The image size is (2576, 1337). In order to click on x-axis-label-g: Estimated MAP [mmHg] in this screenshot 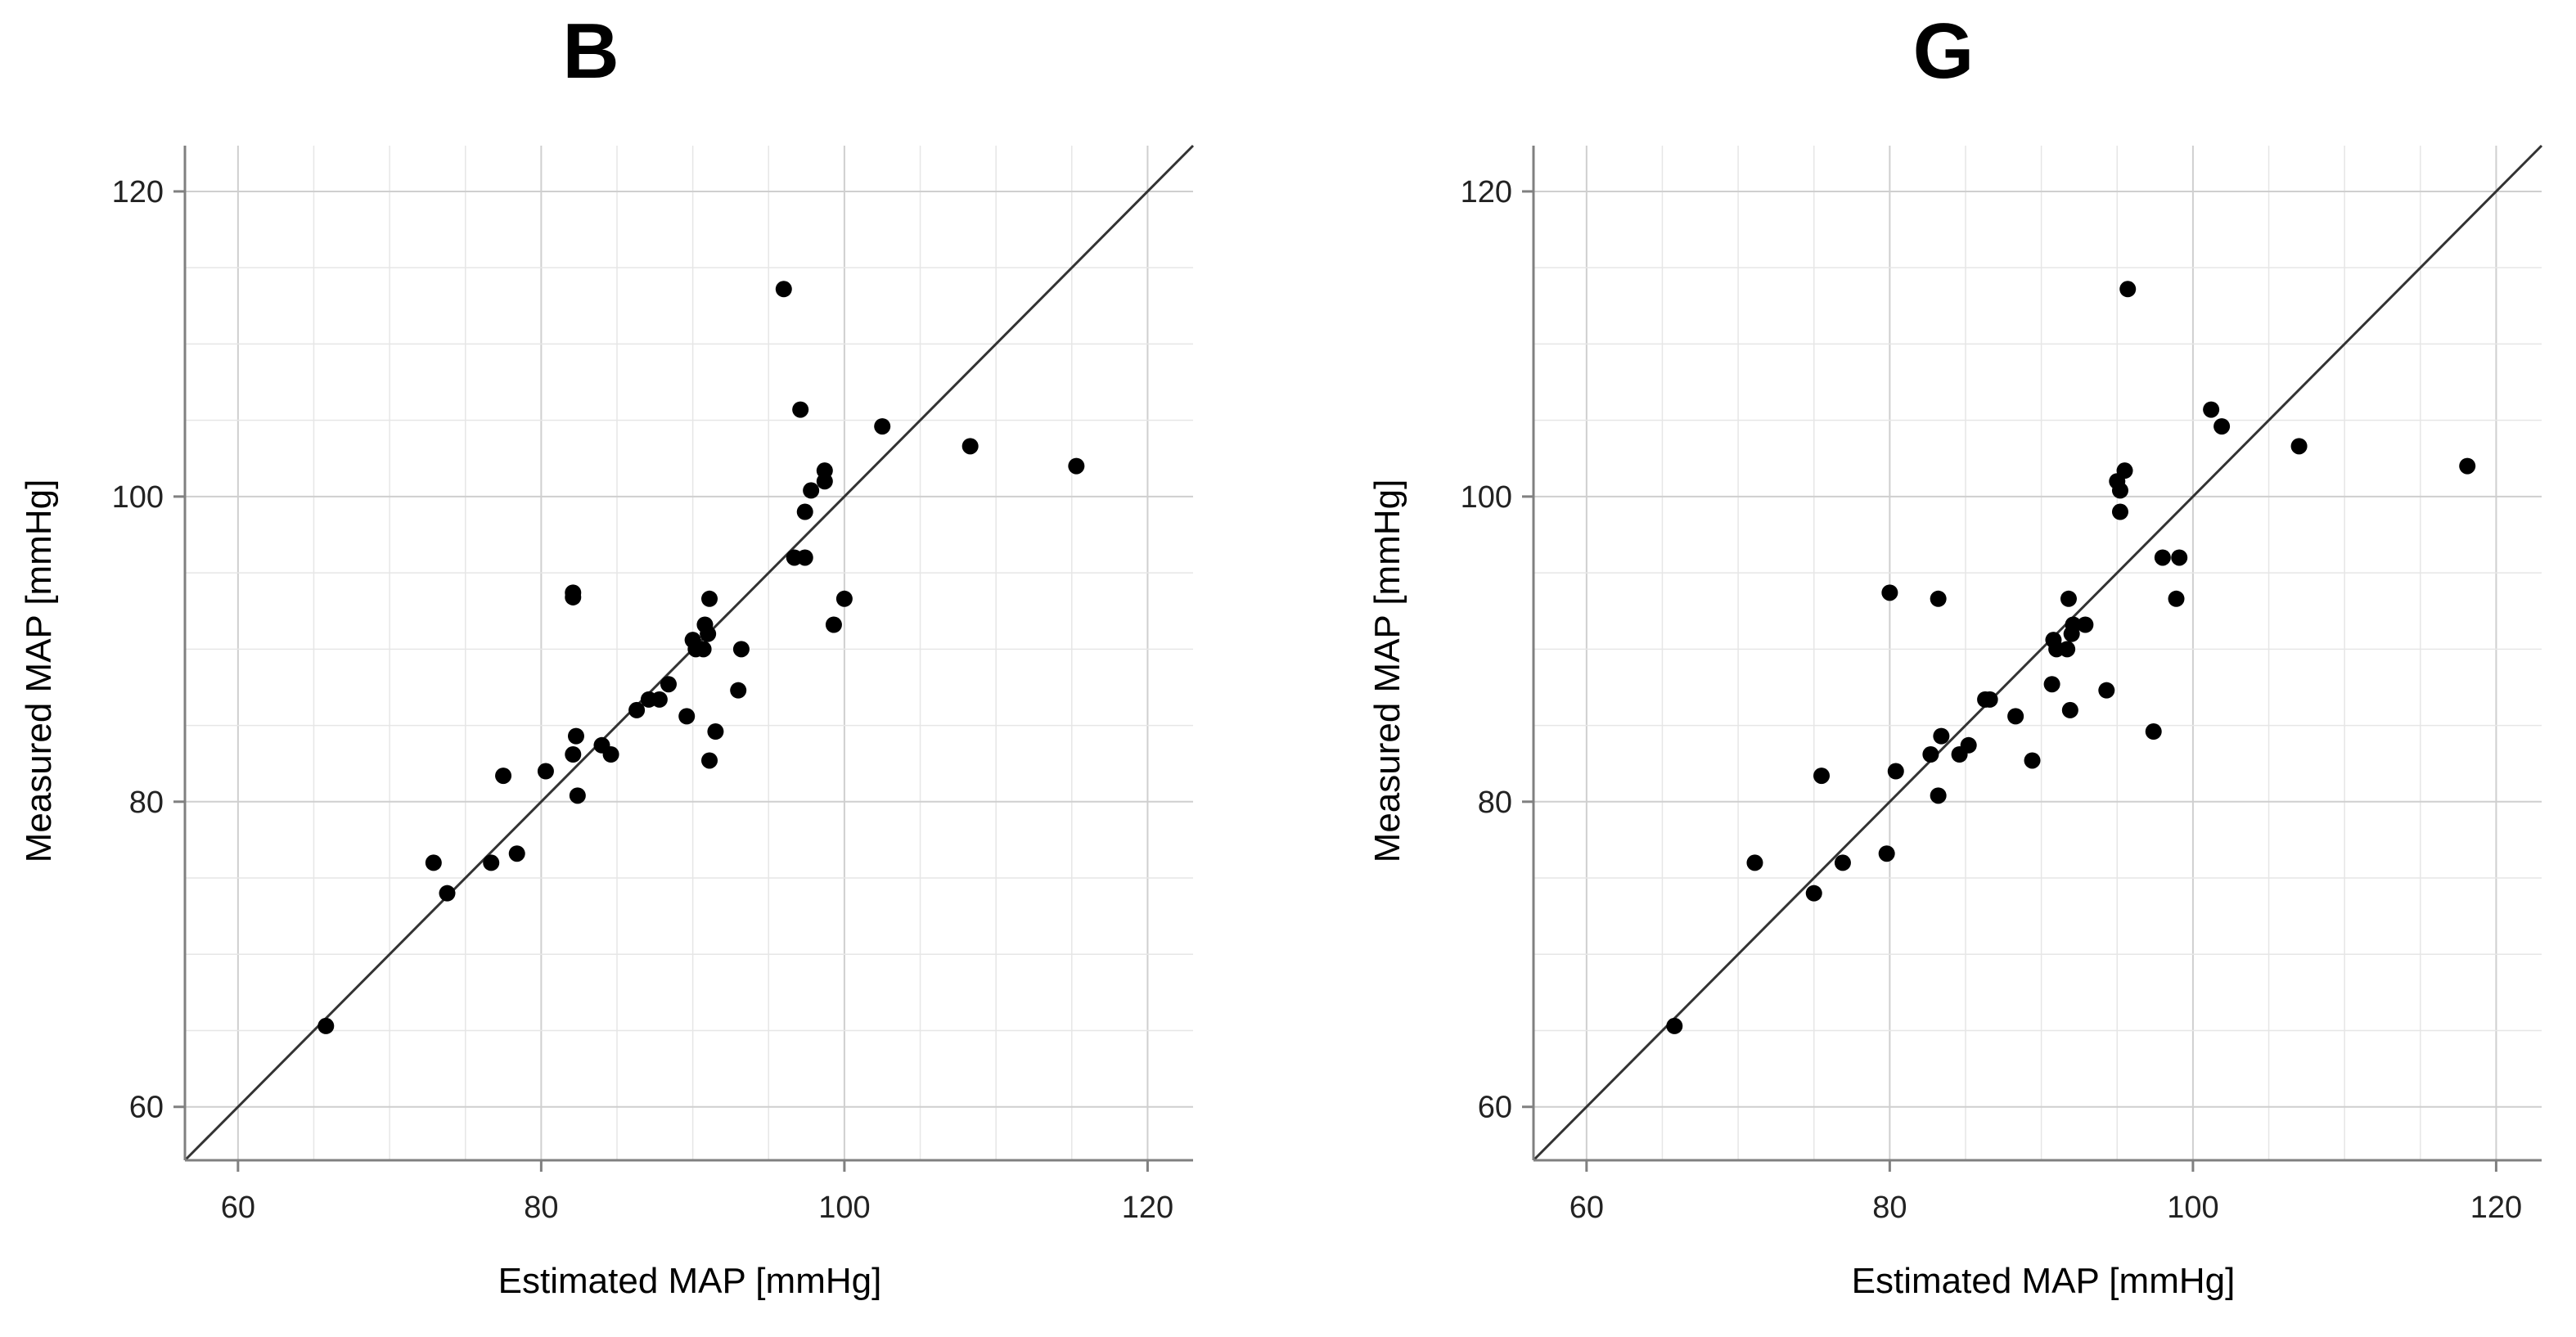, I will do `click(2044, 1281)`.